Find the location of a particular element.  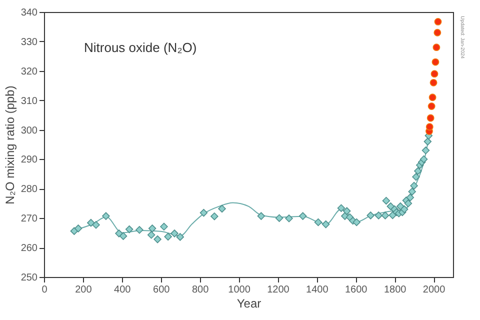

x-tick-label: 2000 is located at coordinates (434, 290).